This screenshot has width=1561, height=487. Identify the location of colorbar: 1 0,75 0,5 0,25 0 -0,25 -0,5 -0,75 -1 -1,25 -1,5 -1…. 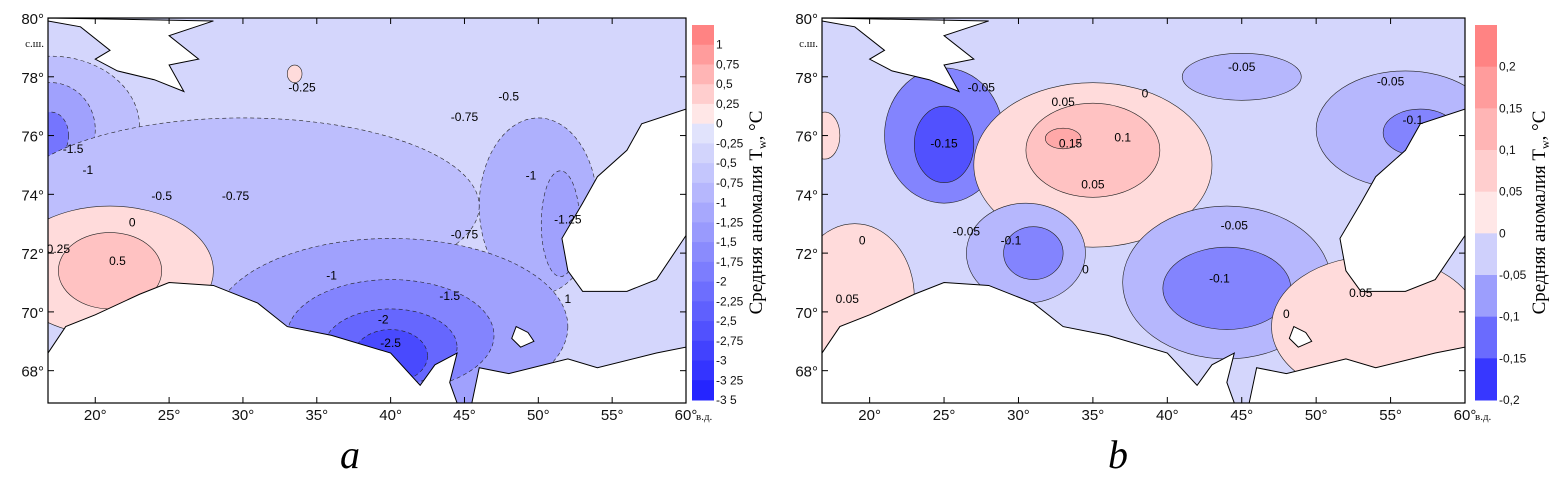
(730, 216).